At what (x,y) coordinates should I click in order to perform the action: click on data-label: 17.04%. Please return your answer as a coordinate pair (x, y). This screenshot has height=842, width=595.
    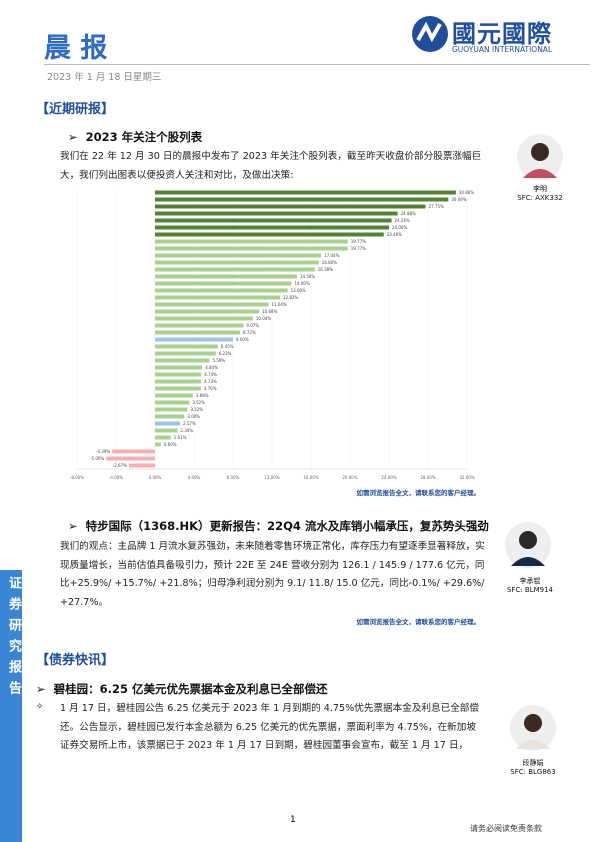
    Looking at the image, I should click on (331, 255).